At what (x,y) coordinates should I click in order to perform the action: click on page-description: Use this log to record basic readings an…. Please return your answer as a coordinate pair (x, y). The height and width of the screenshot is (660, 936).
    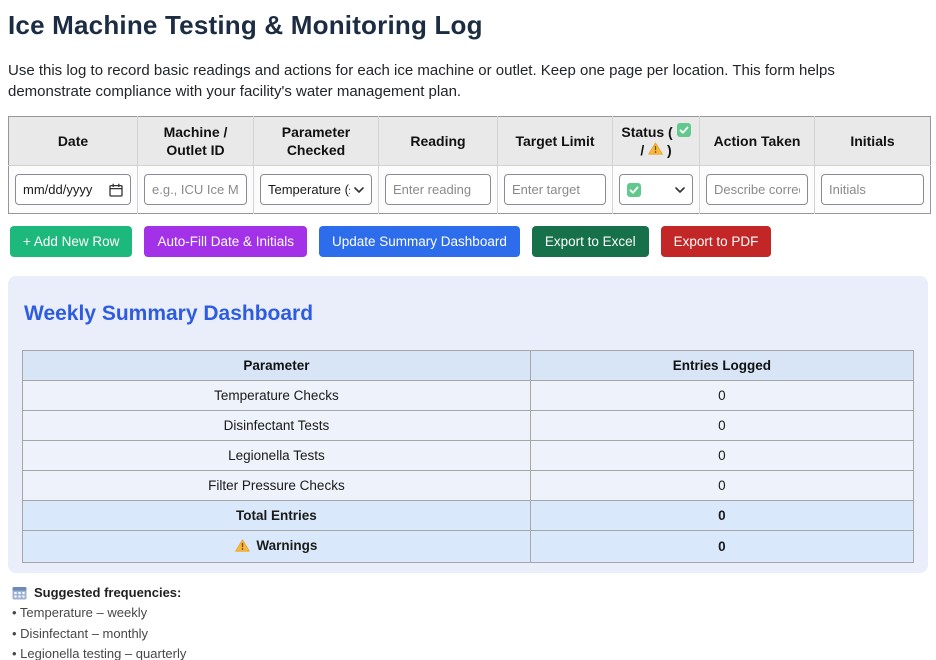
    Looking at the image, I should click on (421, 81).